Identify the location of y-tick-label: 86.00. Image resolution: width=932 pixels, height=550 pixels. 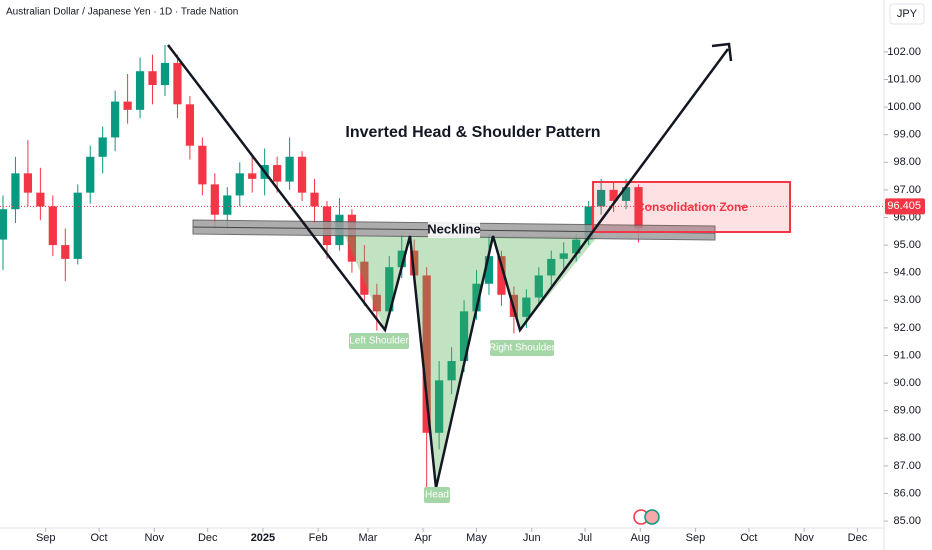
(907, 493).